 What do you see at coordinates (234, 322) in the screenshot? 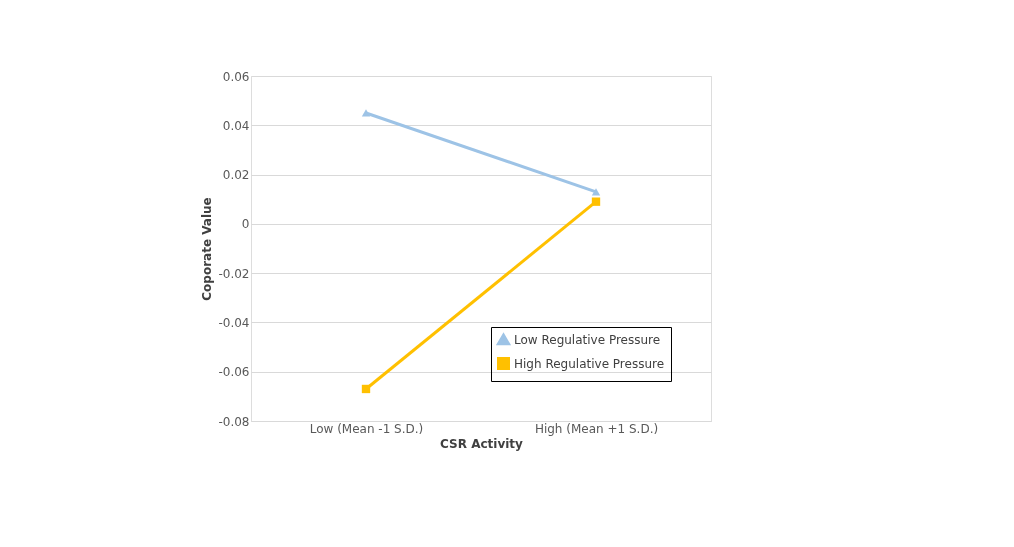
I see `y-tick-label: -0.04` at bounding box center [234, 322].